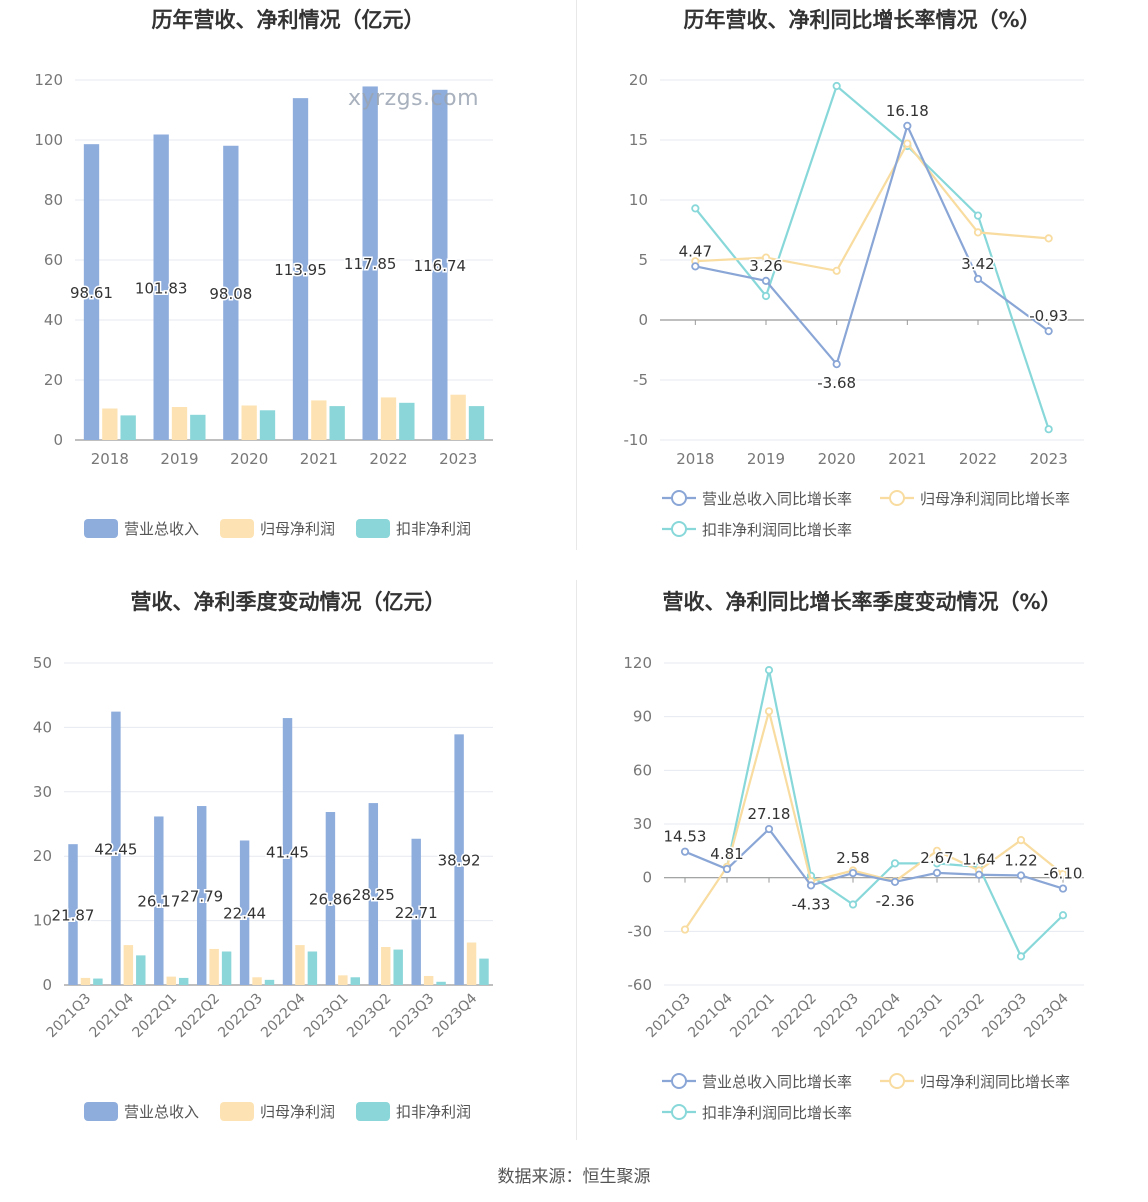 The width and height of the screenshot is (1148, 1202). Describe the element at coordinates (685, 837) in the screenshot. I see `data-label: 14.53` at that location.